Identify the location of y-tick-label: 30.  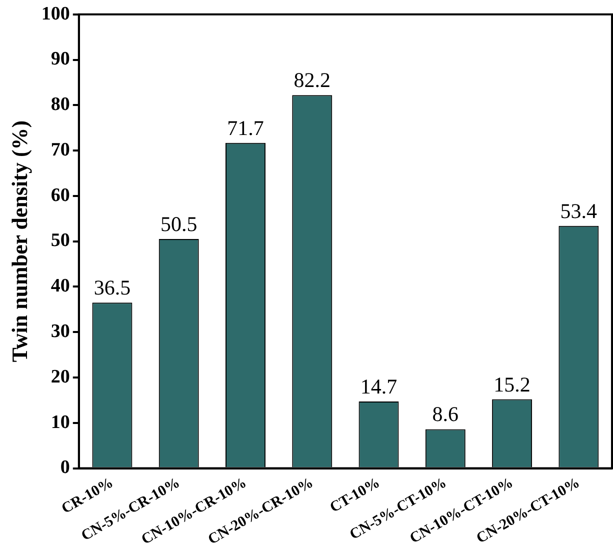
(60, 331).